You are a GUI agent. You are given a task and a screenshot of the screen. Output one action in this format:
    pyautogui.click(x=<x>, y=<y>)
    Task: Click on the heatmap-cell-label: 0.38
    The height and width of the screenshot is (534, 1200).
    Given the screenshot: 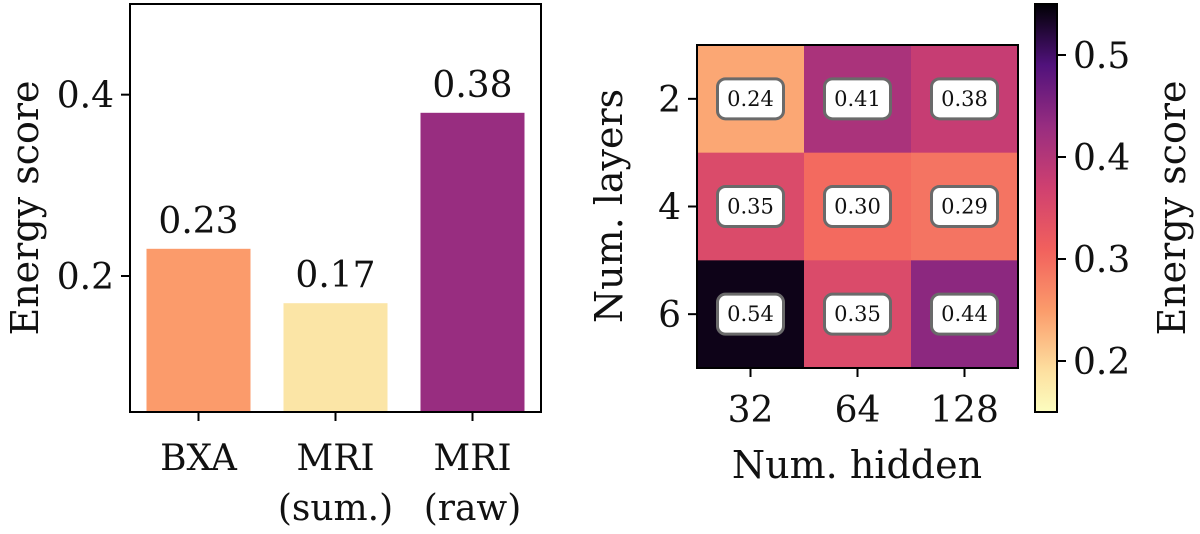 What is the action you would take?
    pyautogui.click(x=964, y=99)
    